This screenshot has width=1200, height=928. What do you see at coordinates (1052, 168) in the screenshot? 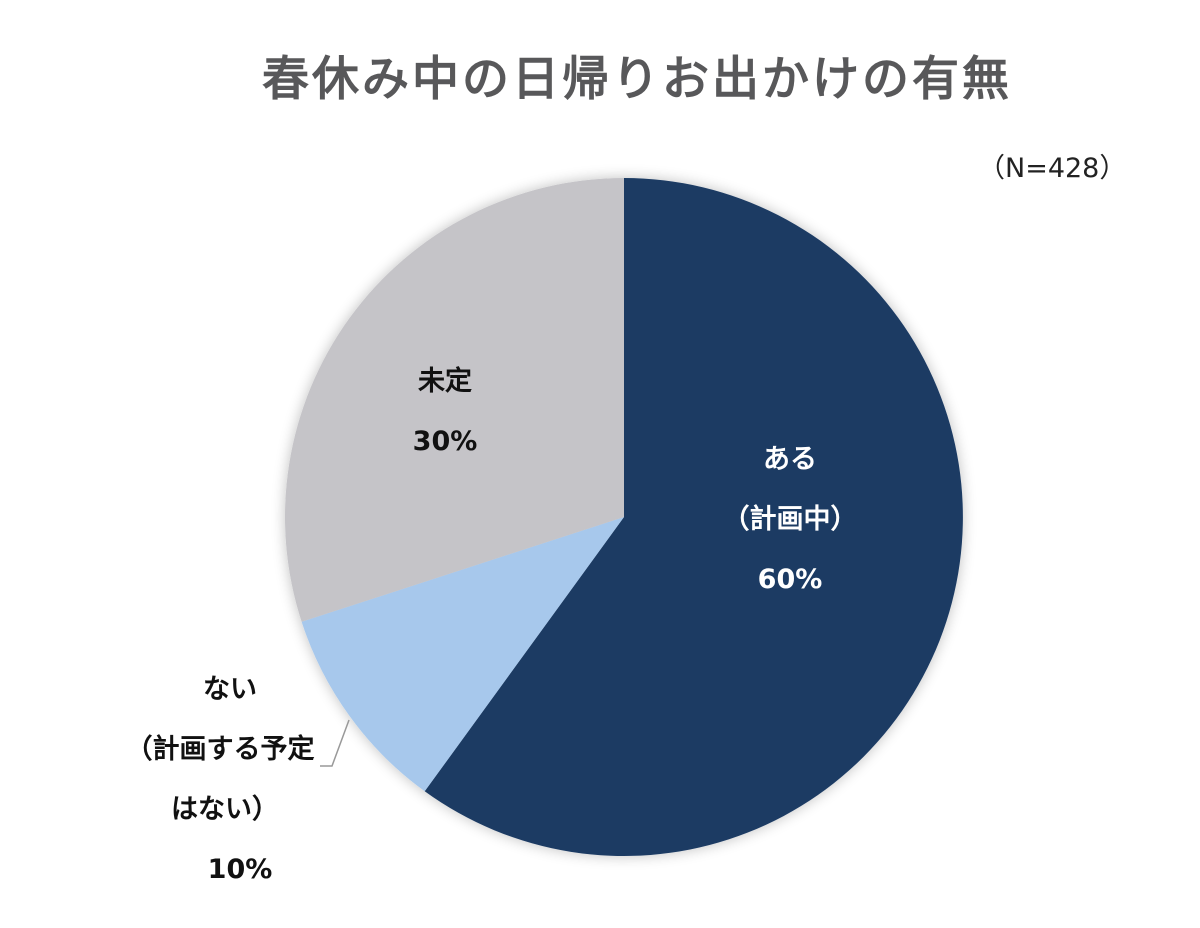
I see `sample-size-label: （N=428）` at bounding box center [1052, 168].